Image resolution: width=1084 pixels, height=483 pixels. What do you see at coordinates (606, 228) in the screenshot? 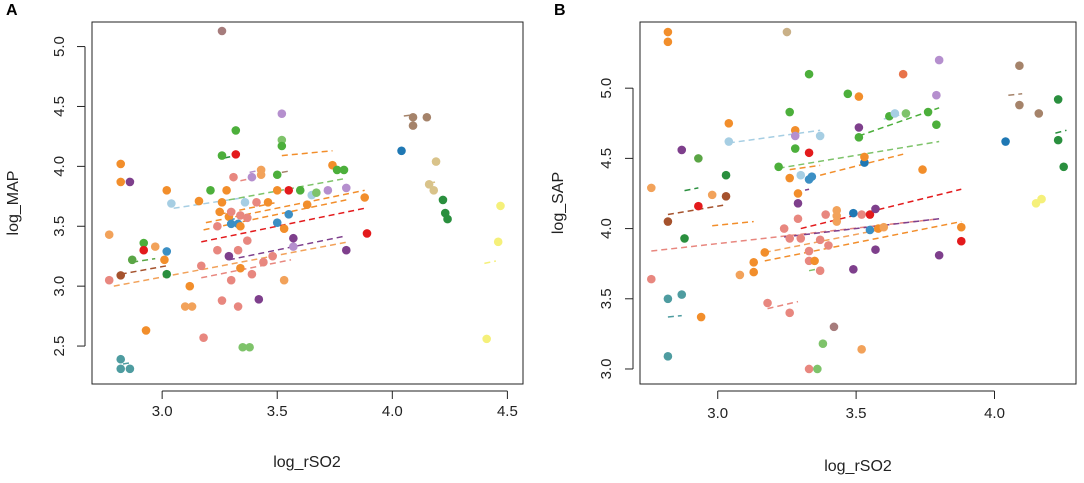
I see `y-tick-label: 4.0` at bounding box center [606, 228].